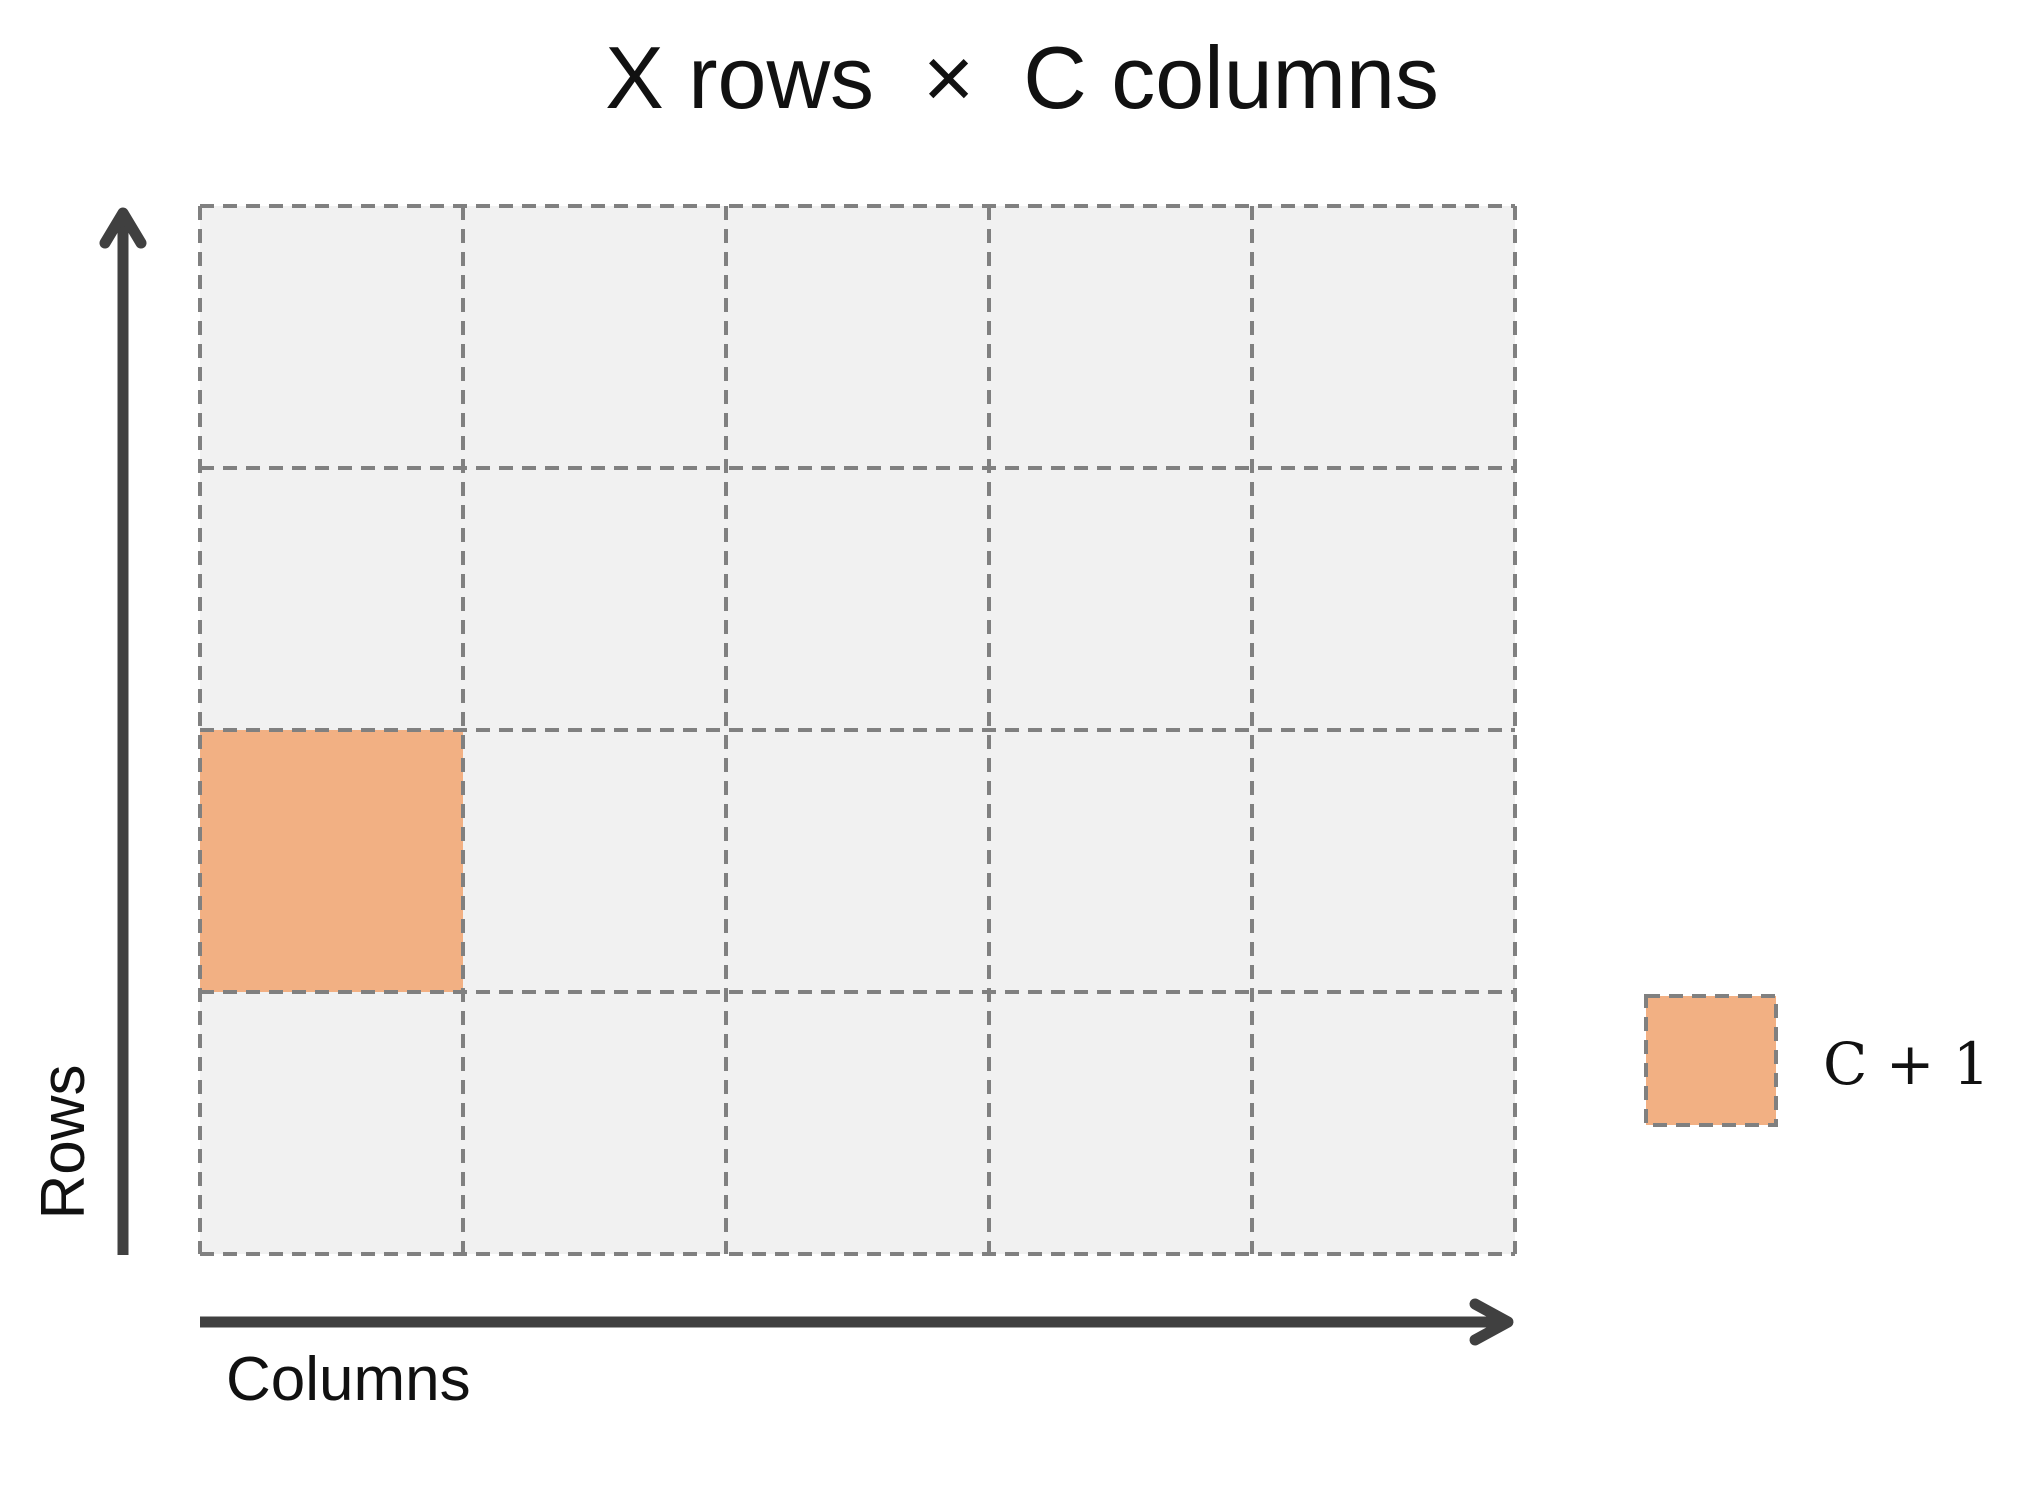 The width and height of the screenshot is (2017, 1503). I want to click on columns-axis-arrow, so click(857, 1322).